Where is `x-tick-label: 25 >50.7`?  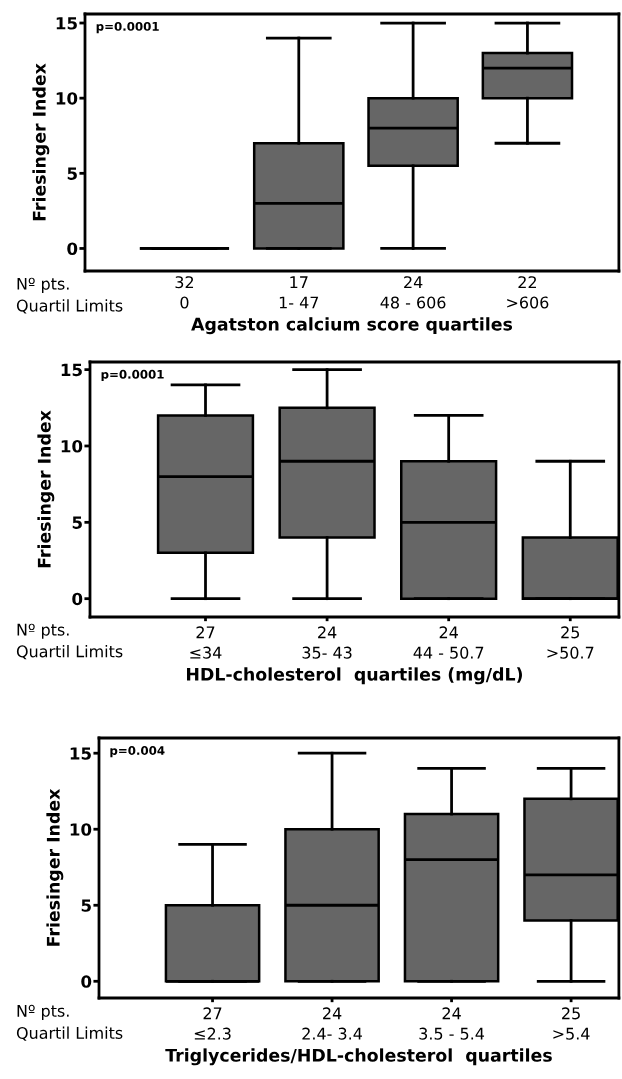 x-tick-label: 25 >50.7 is located at coordinates (570, 642).